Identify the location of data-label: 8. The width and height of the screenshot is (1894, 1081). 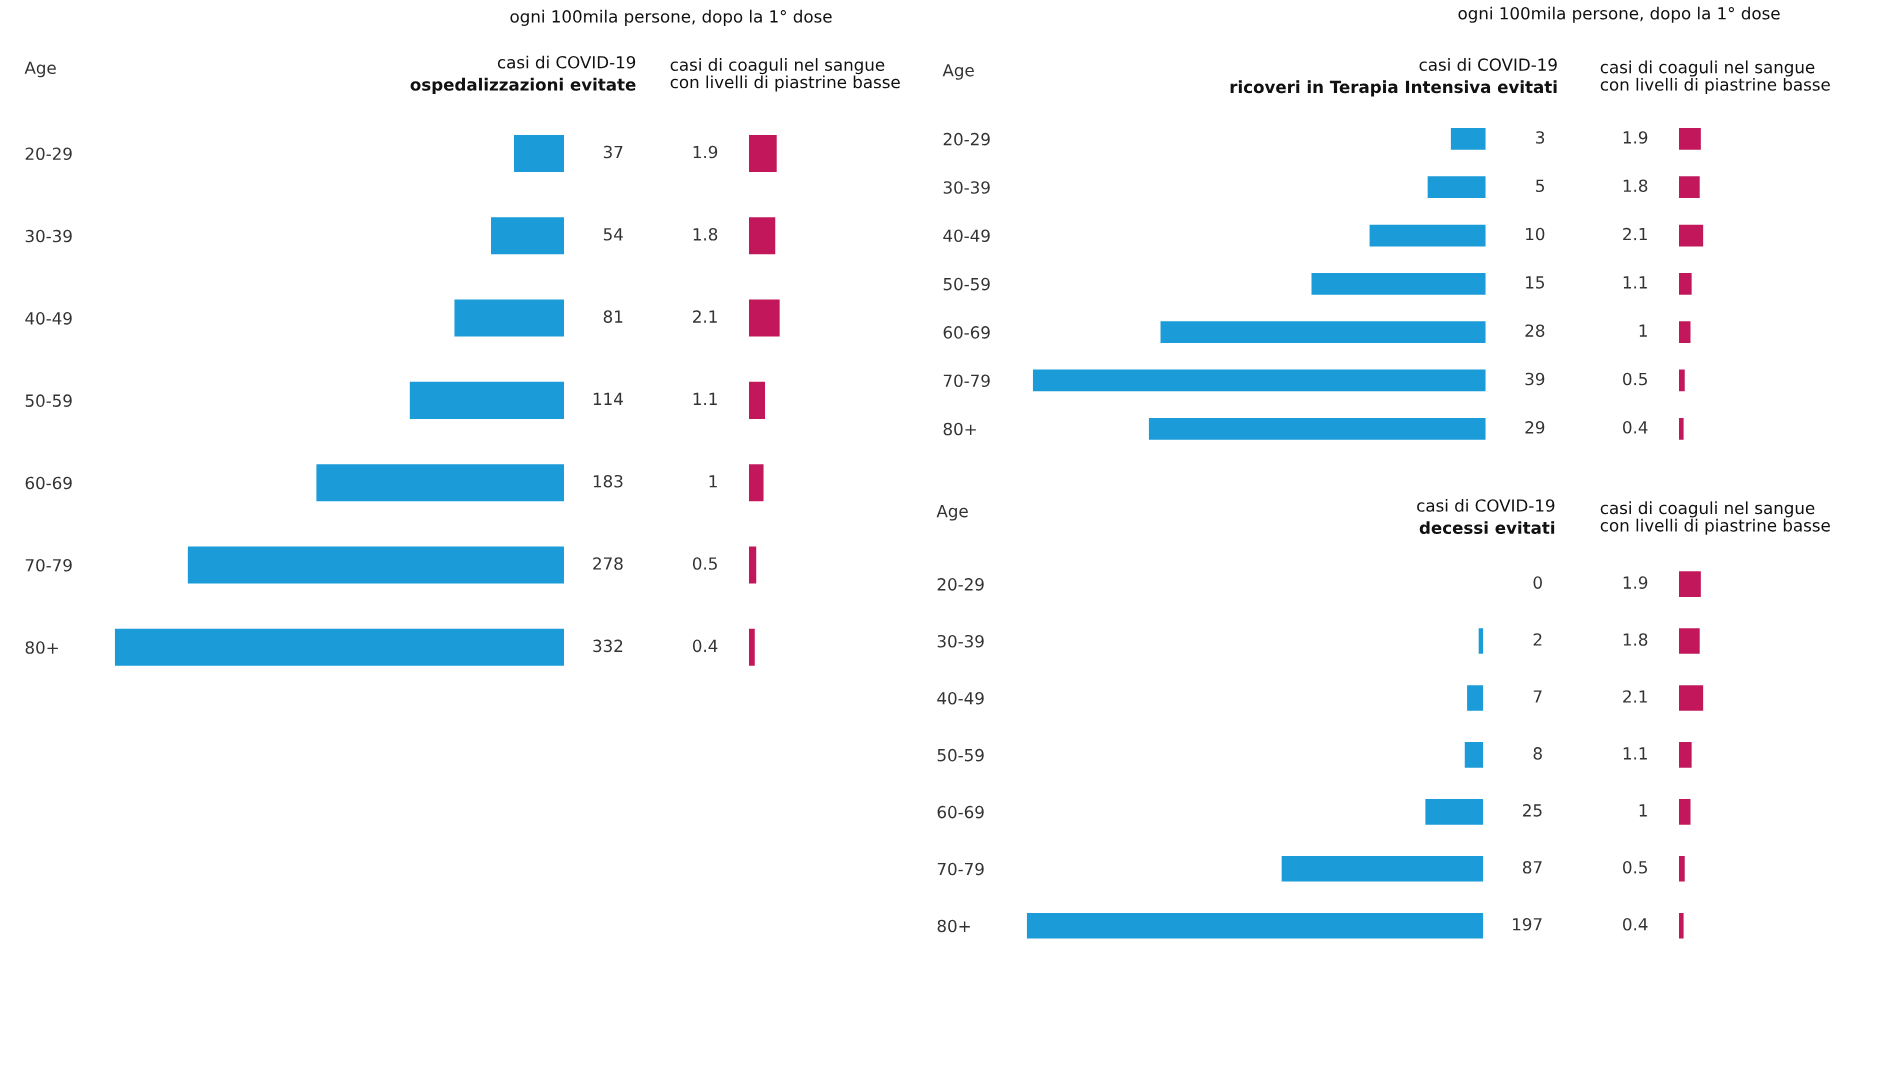
(1537, 753).